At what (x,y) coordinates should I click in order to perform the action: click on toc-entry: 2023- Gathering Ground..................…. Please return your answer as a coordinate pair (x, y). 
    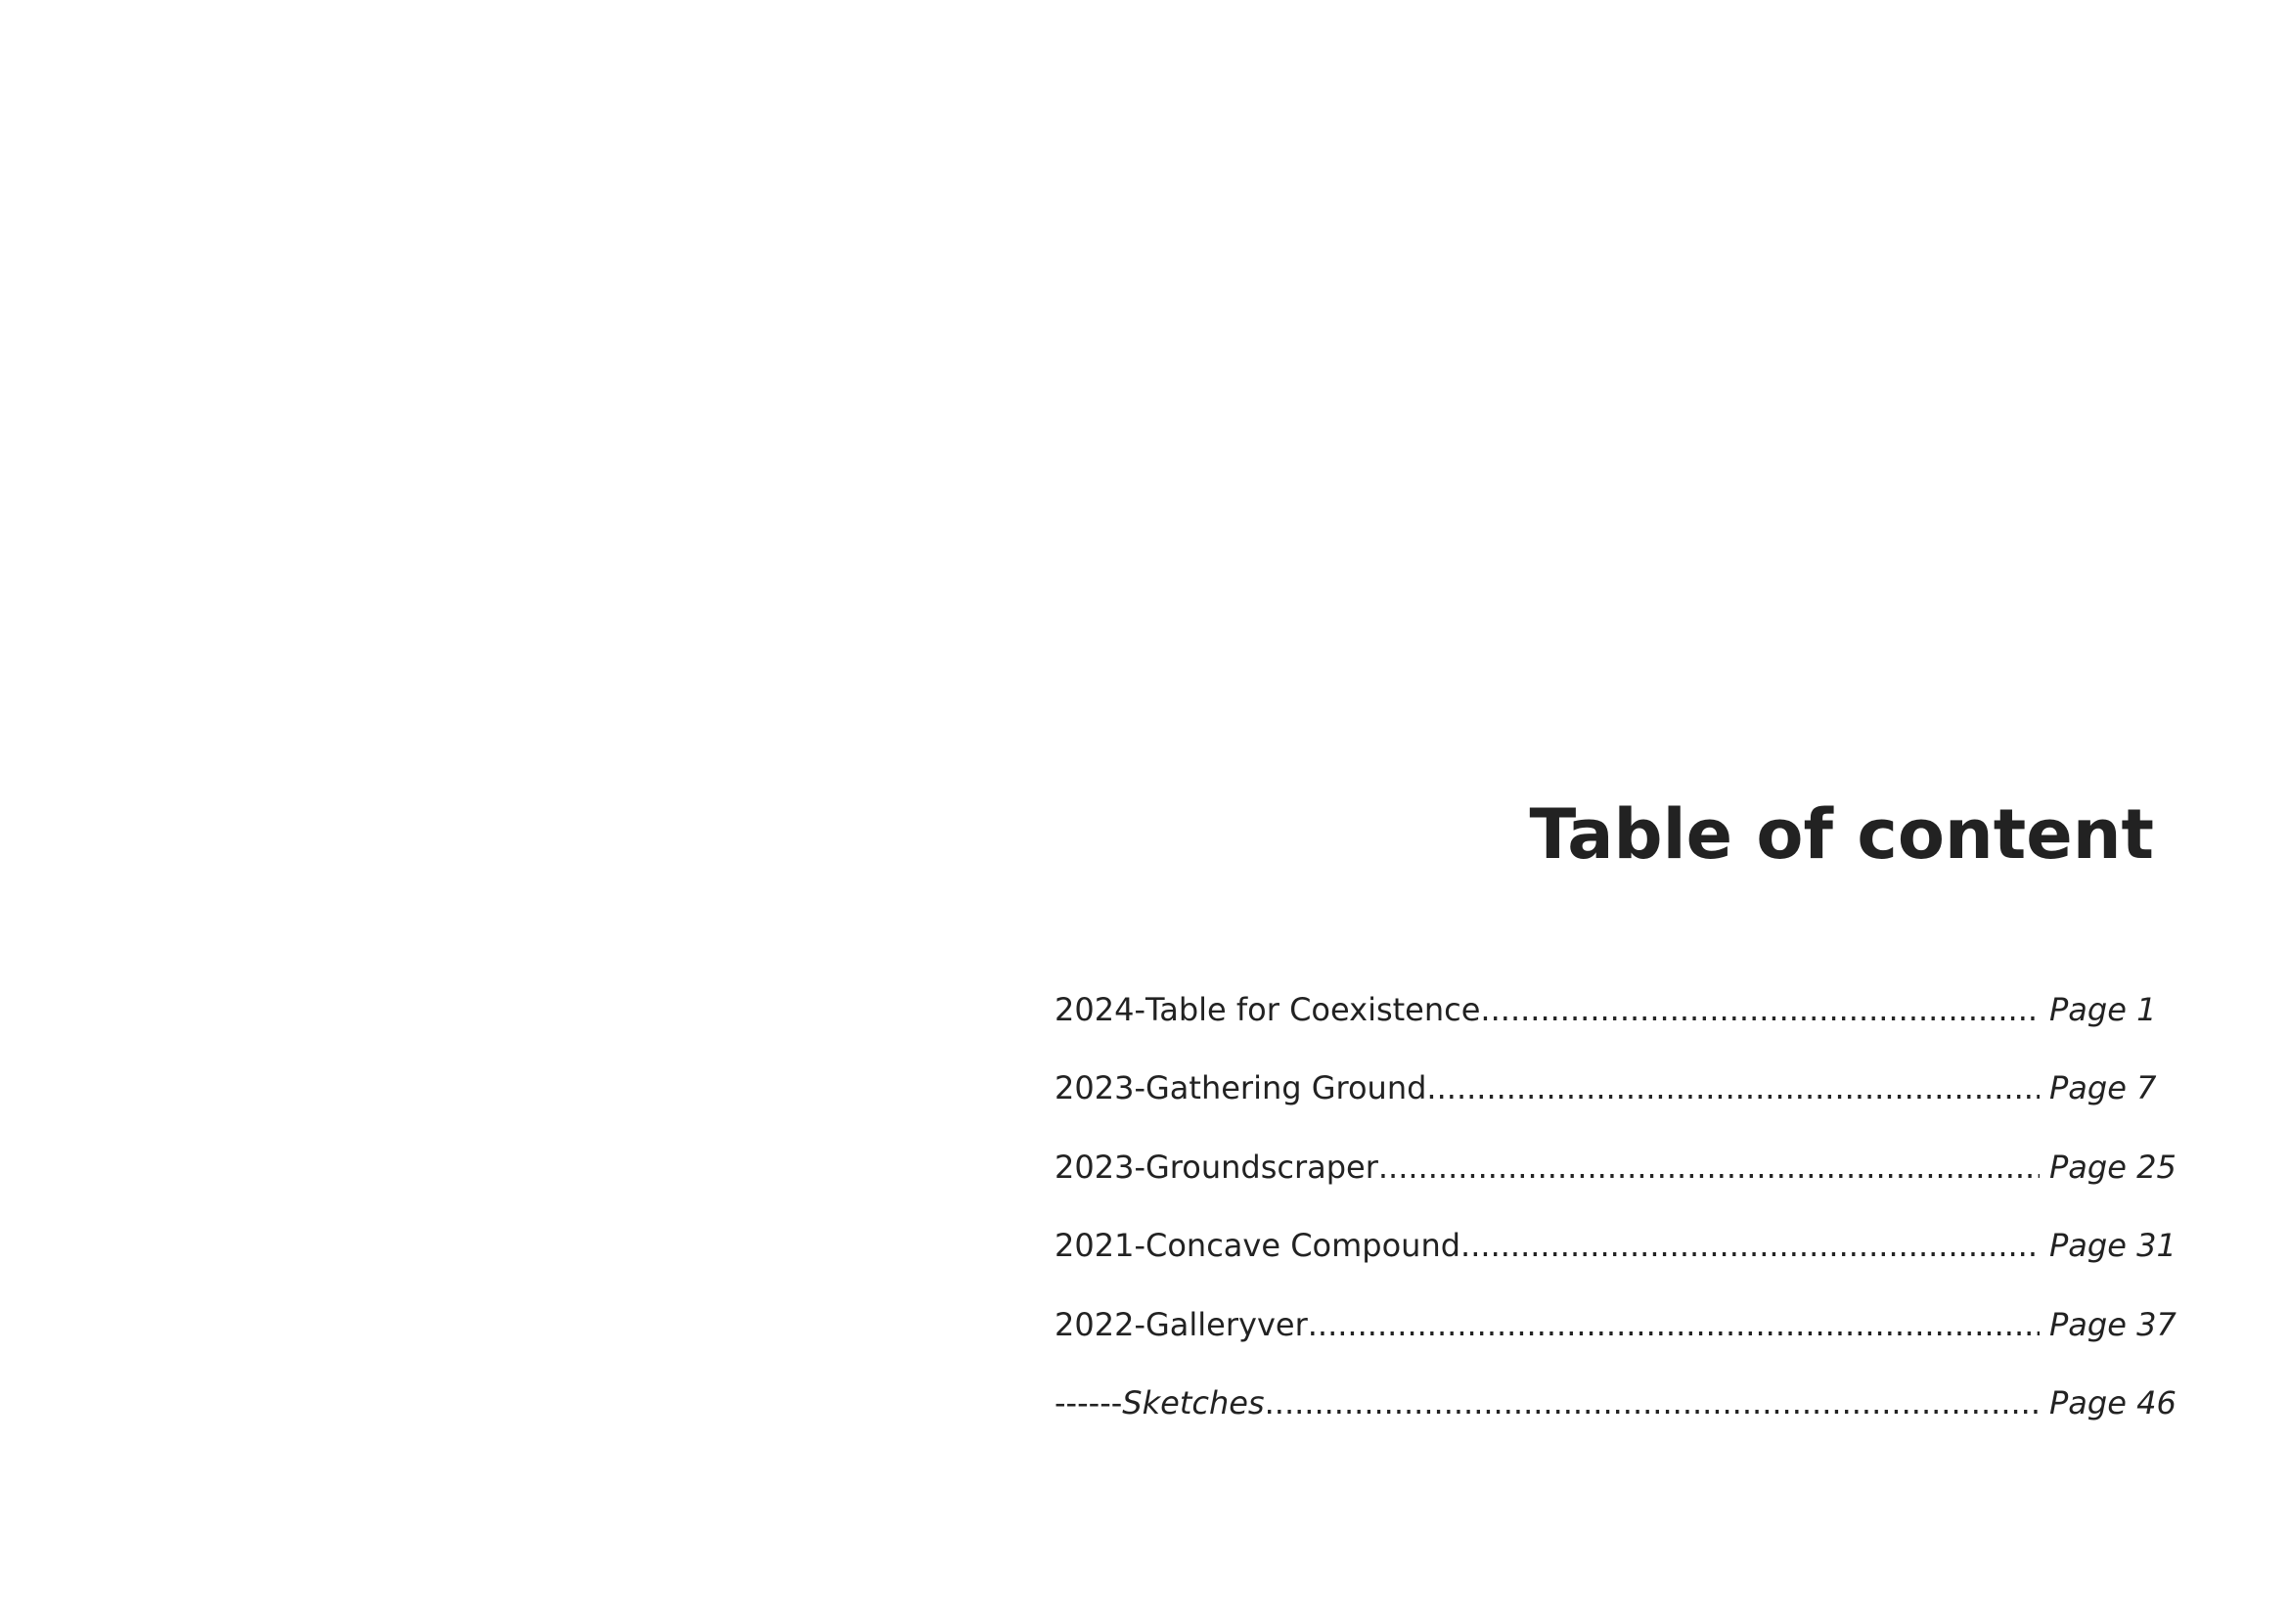
    Looking at the image, I should click on (1622, 1108).